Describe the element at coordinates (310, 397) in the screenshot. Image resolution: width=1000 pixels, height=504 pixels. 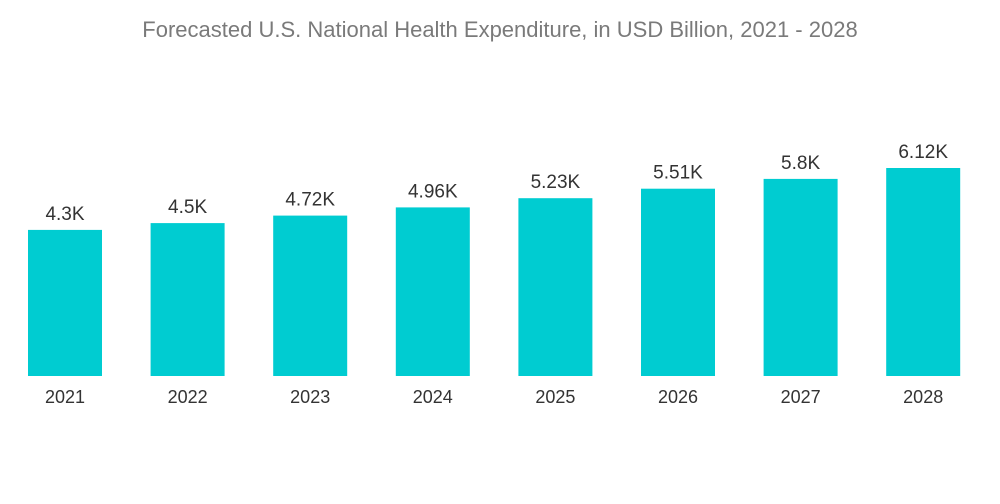
I see `x-tick-label-2023: 2023` at that location.